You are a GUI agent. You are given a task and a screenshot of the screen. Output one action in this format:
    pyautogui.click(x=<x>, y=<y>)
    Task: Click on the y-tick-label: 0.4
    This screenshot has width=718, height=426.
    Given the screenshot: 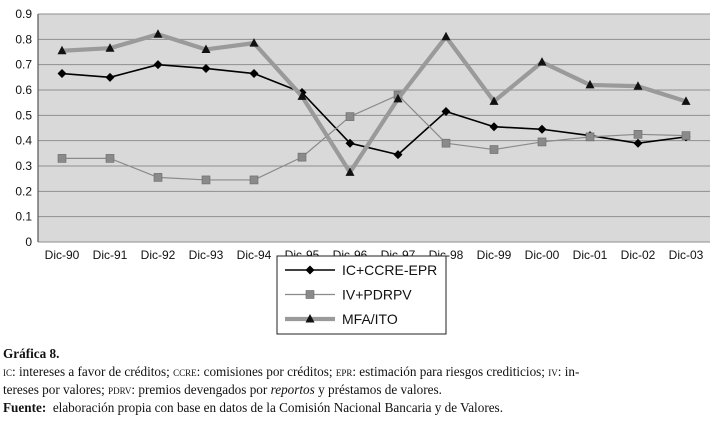 What is the action you would take?
    pyautogui.click(x=23, y=141)
    